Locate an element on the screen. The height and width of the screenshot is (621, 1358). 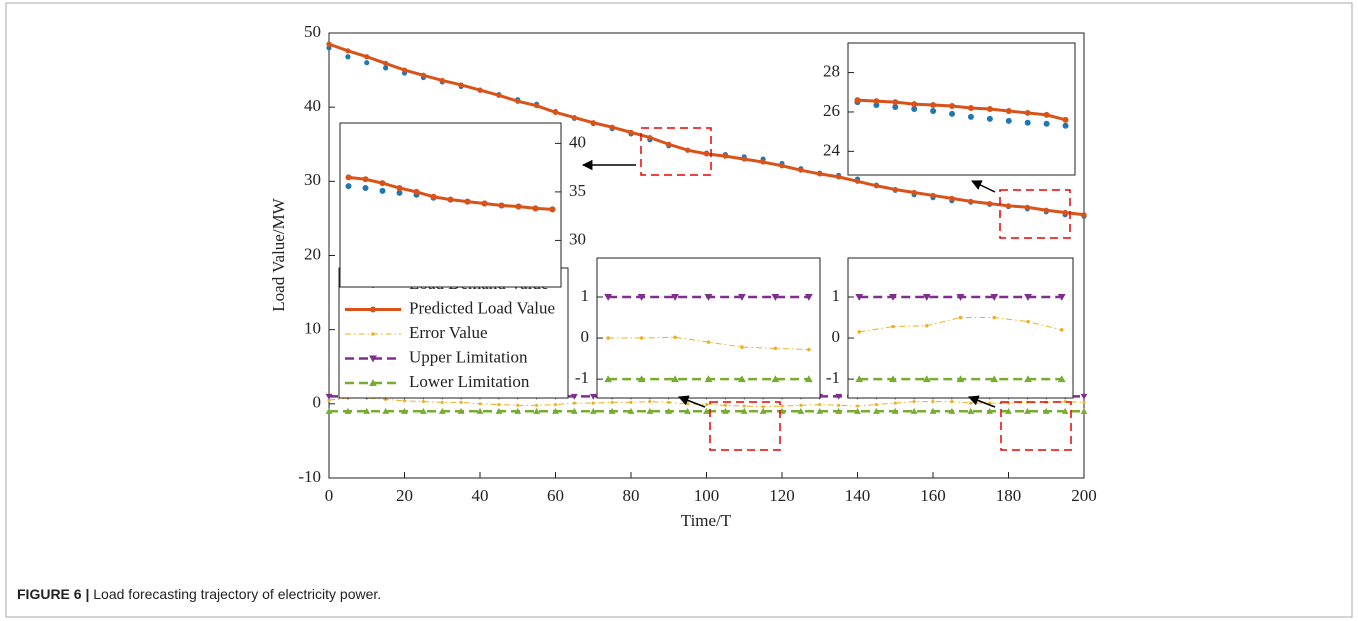
legend-label: Upper Limitation is located at coordinates (468, 356).